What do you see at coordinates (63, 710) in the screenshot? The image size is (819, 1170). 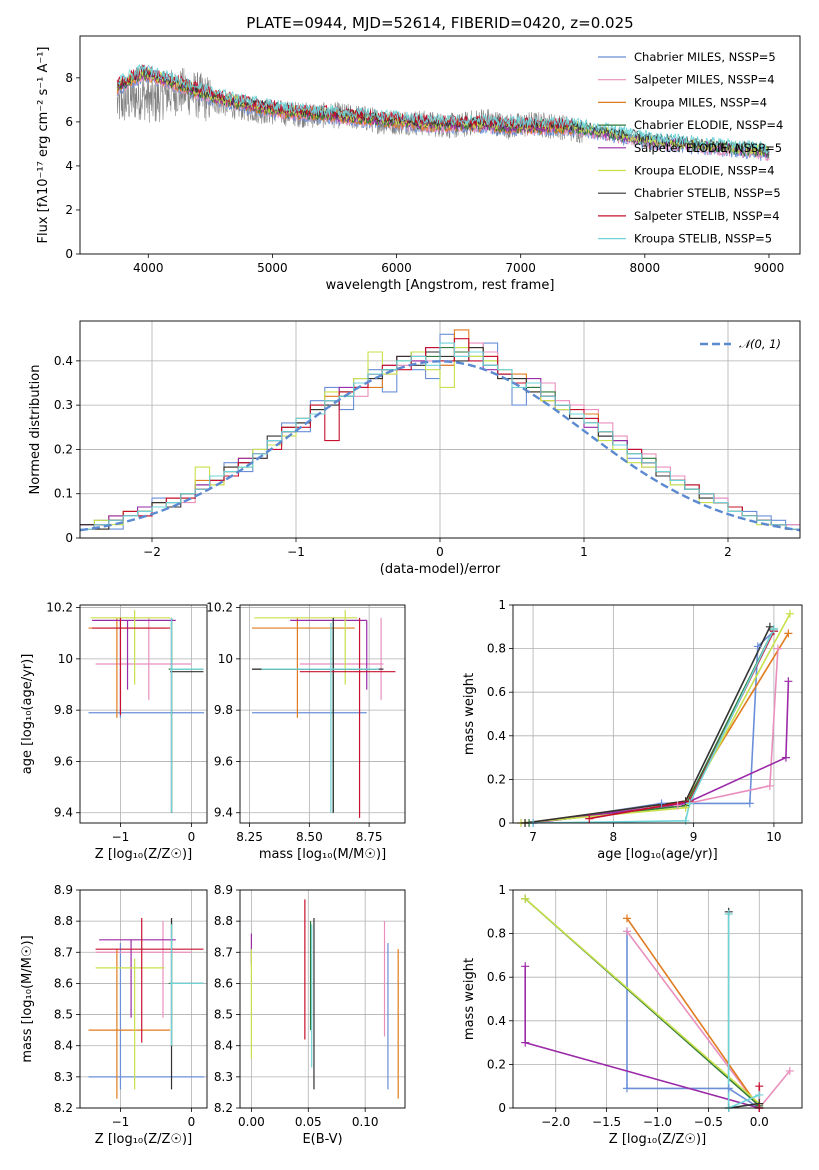 I see `y-tick-label: 9.8` at bounding box center [63, 710].